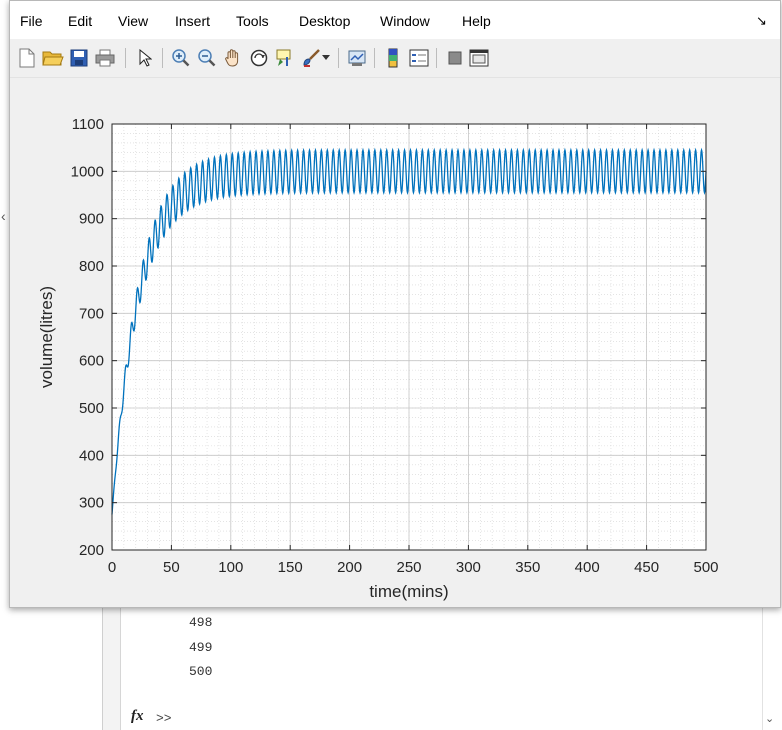 The image size is (782, 730). Describe the element at coordinates (91, 313) in the screenshot. I see `y-tick-label: 700` at that location.